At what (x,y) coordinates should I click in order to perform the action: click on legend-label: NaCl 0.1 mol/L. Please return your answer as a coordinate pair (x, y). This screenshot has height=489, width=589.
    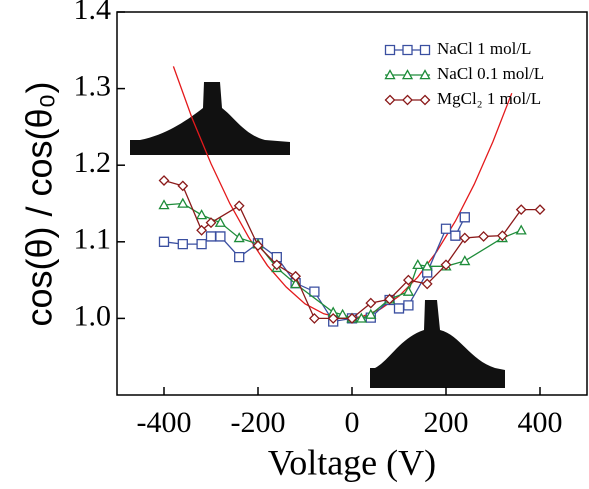
    Looking at the image, I should click on (490, 73).